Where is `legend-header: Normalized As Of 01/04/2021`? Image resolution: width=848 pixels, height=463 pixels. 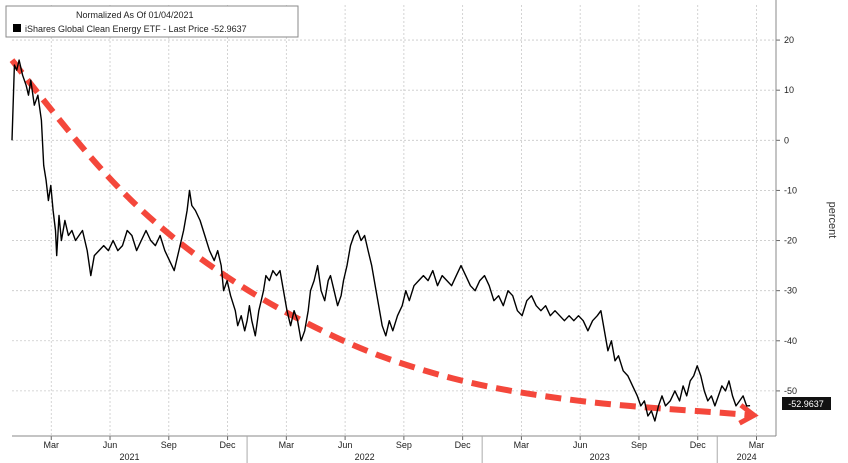
legend-header: Normalized As Of 01/04/2021 is located at coordinates (135, 15).